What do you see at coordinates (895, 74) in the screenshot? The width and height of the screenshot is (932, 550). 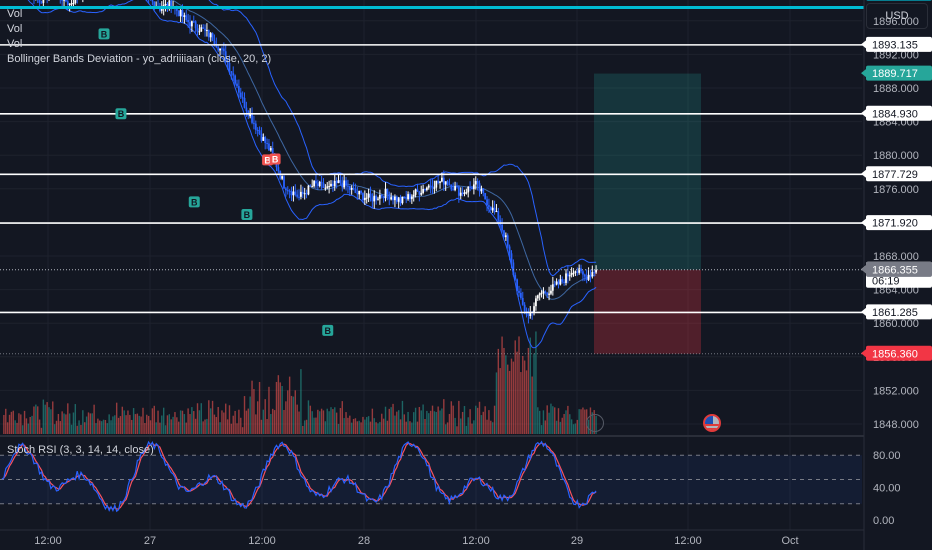 I see `price-label-text: 1889.717` at bounding box center [895, 74].